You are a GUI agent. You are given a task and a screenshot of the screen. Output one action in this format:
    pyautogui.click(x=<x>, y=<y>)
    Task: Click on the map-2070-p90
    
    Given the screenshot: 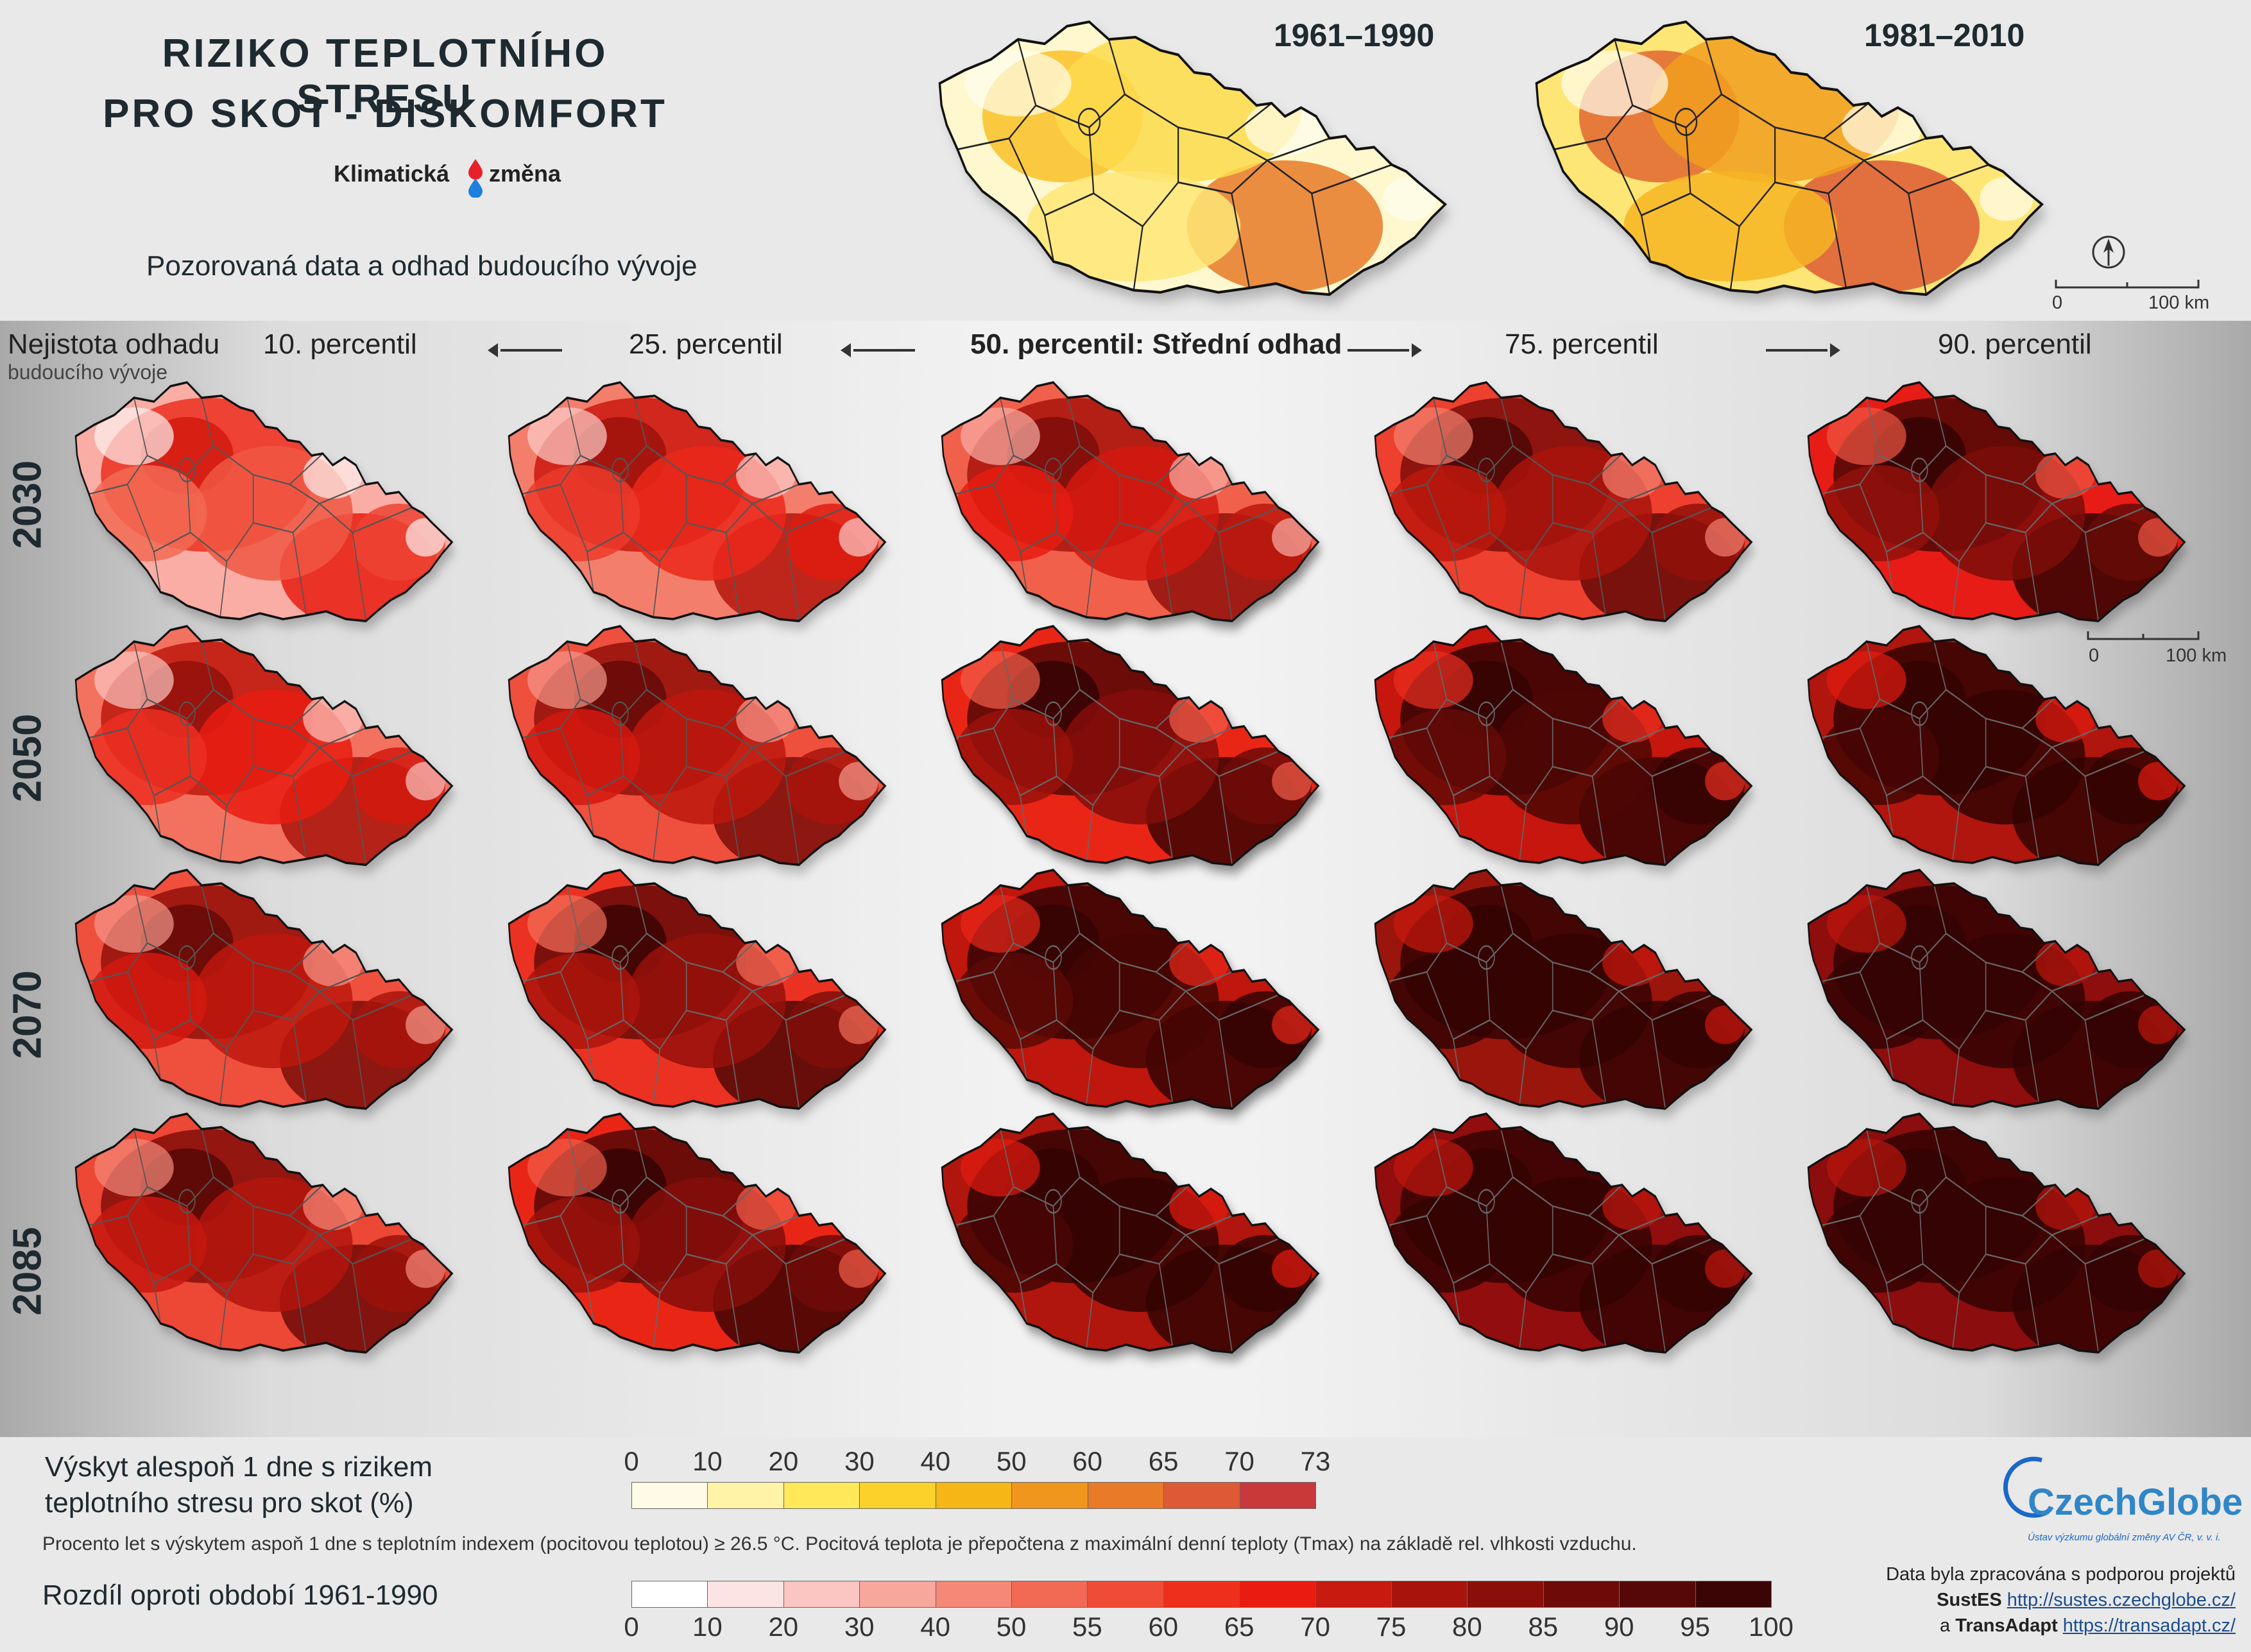 What is the action you would take?
    pyautogui.click(x=1996, y=989)
    